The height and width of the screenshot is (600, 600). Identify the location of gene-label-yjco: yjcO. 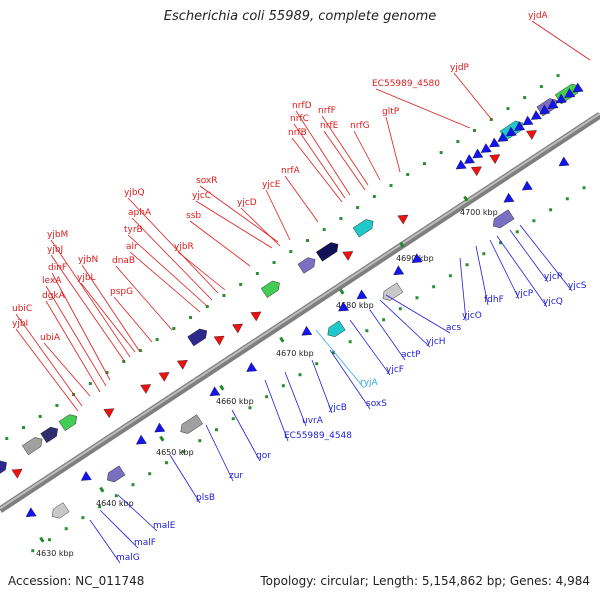
(472, 316).